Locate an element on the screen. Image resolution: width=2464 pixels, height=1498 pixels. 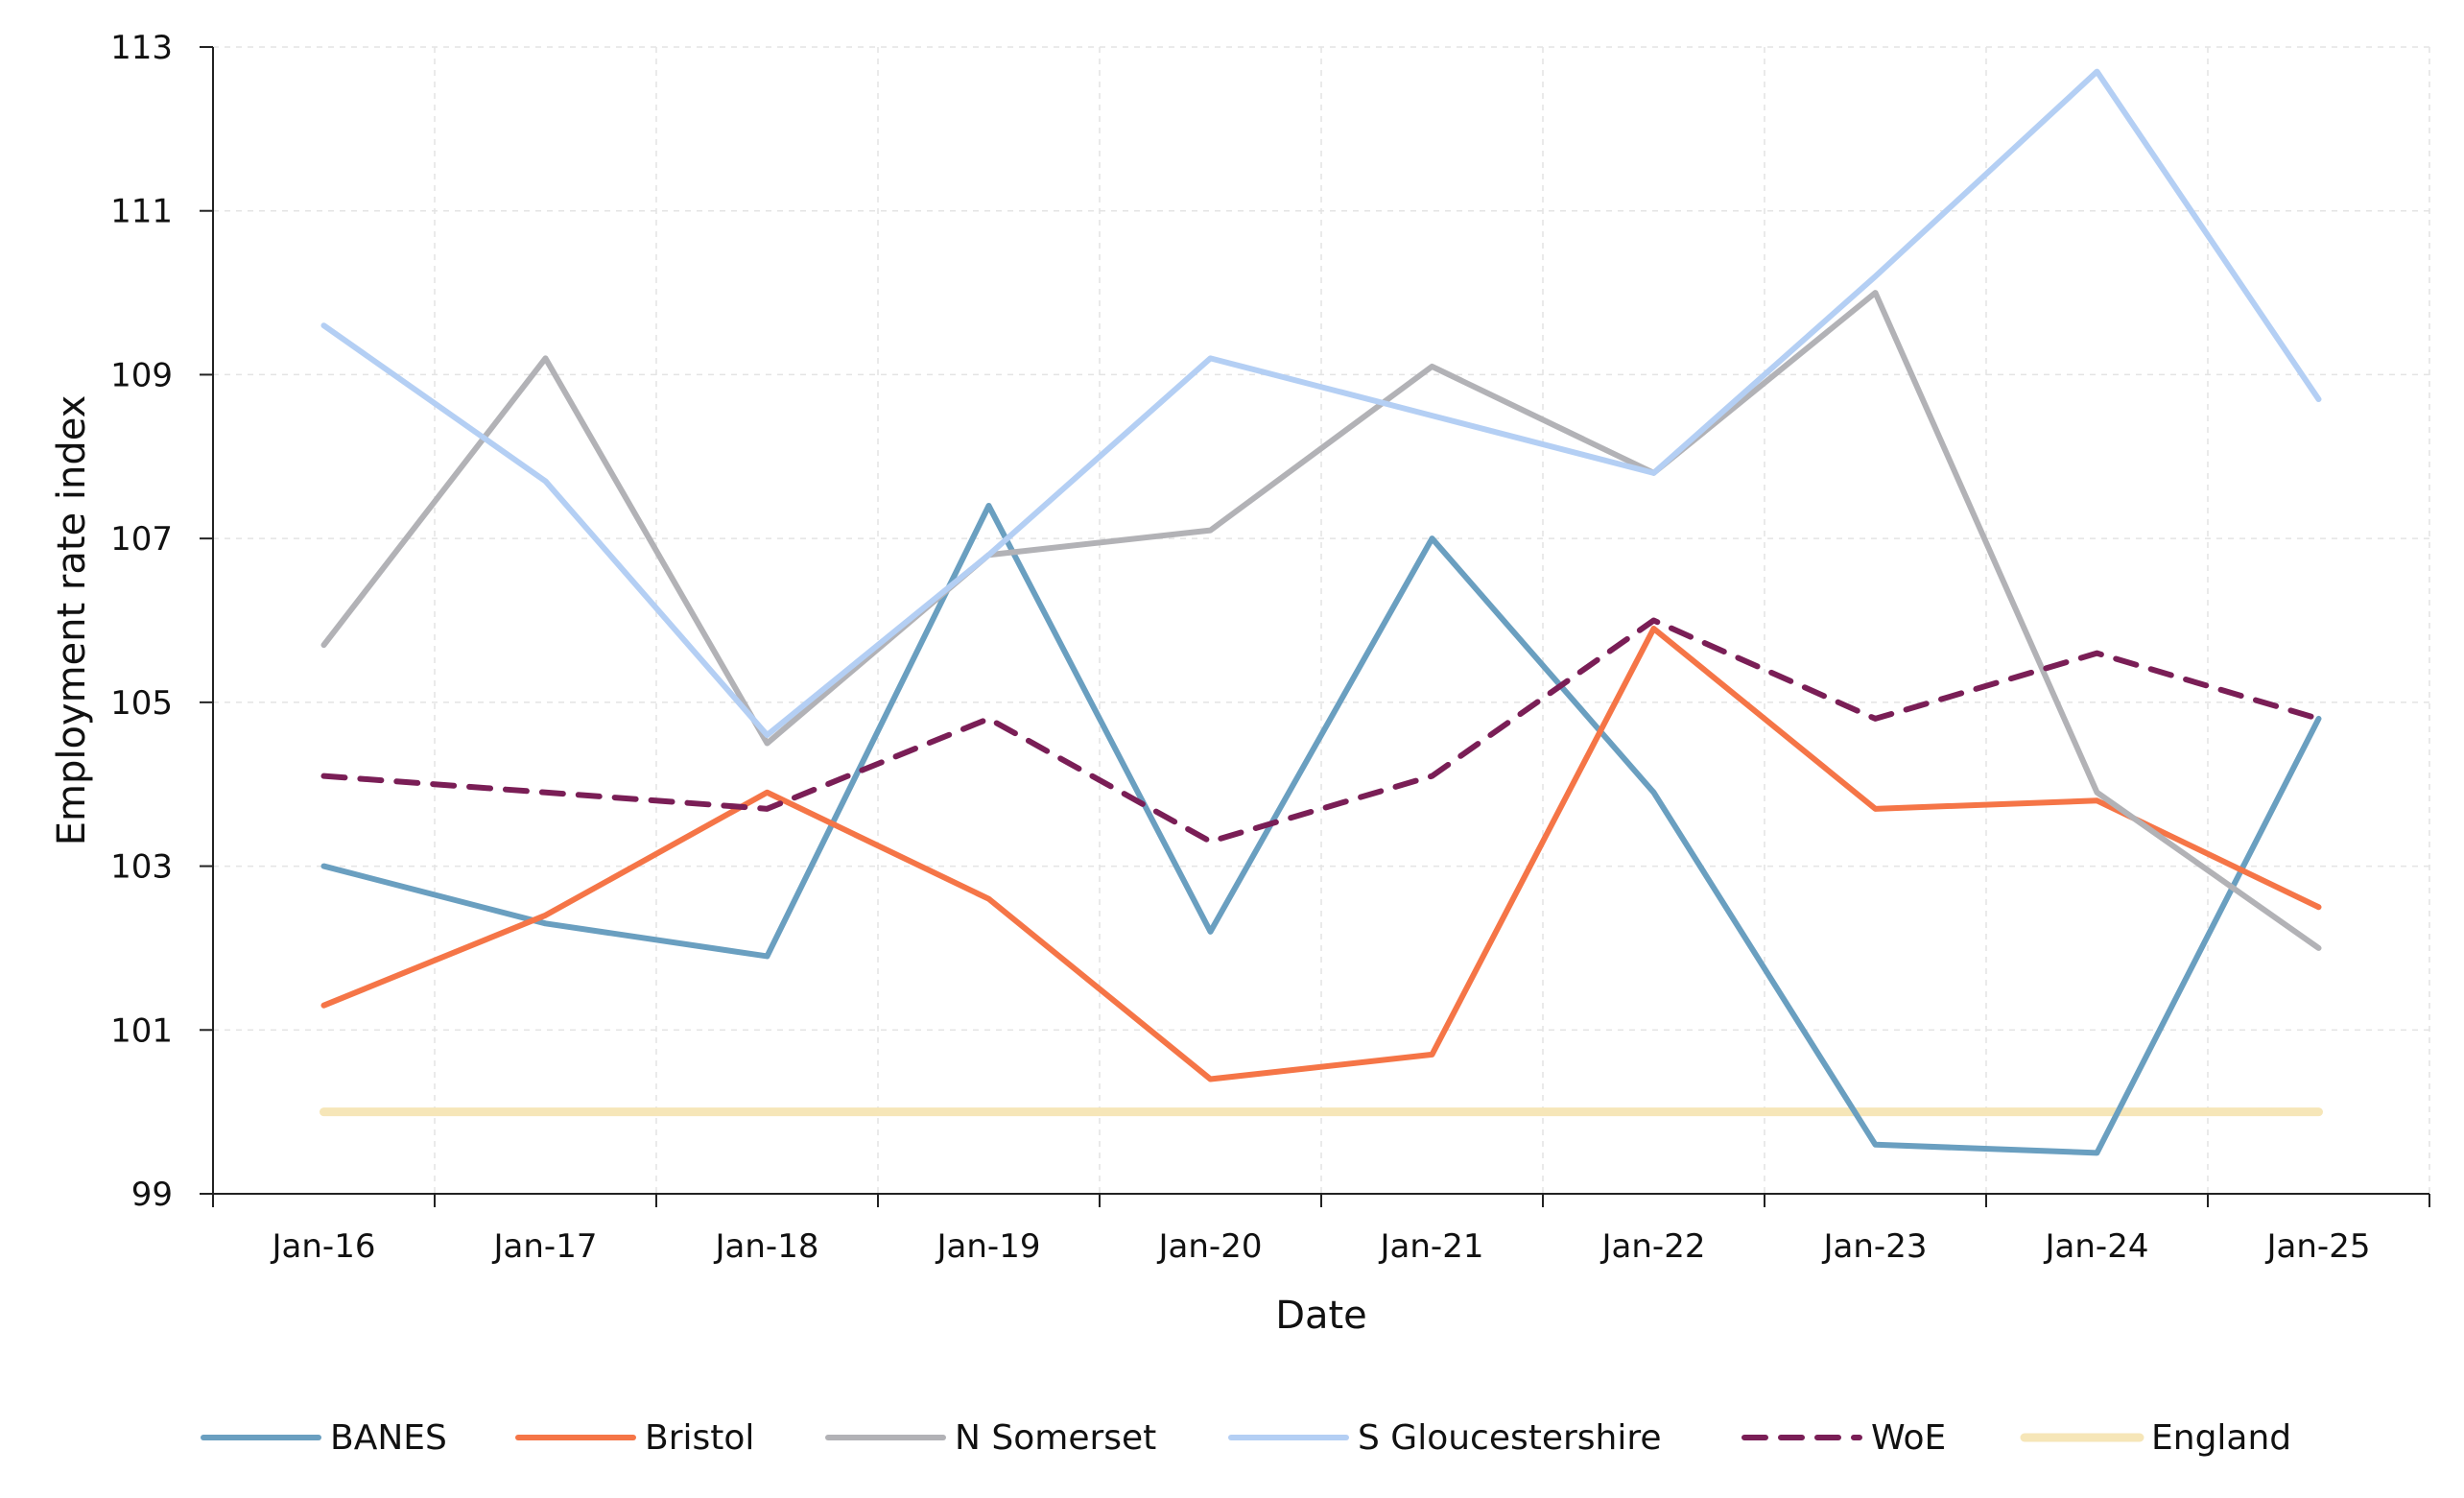
legend-label: BANES is located at coordinates (388, 1438).